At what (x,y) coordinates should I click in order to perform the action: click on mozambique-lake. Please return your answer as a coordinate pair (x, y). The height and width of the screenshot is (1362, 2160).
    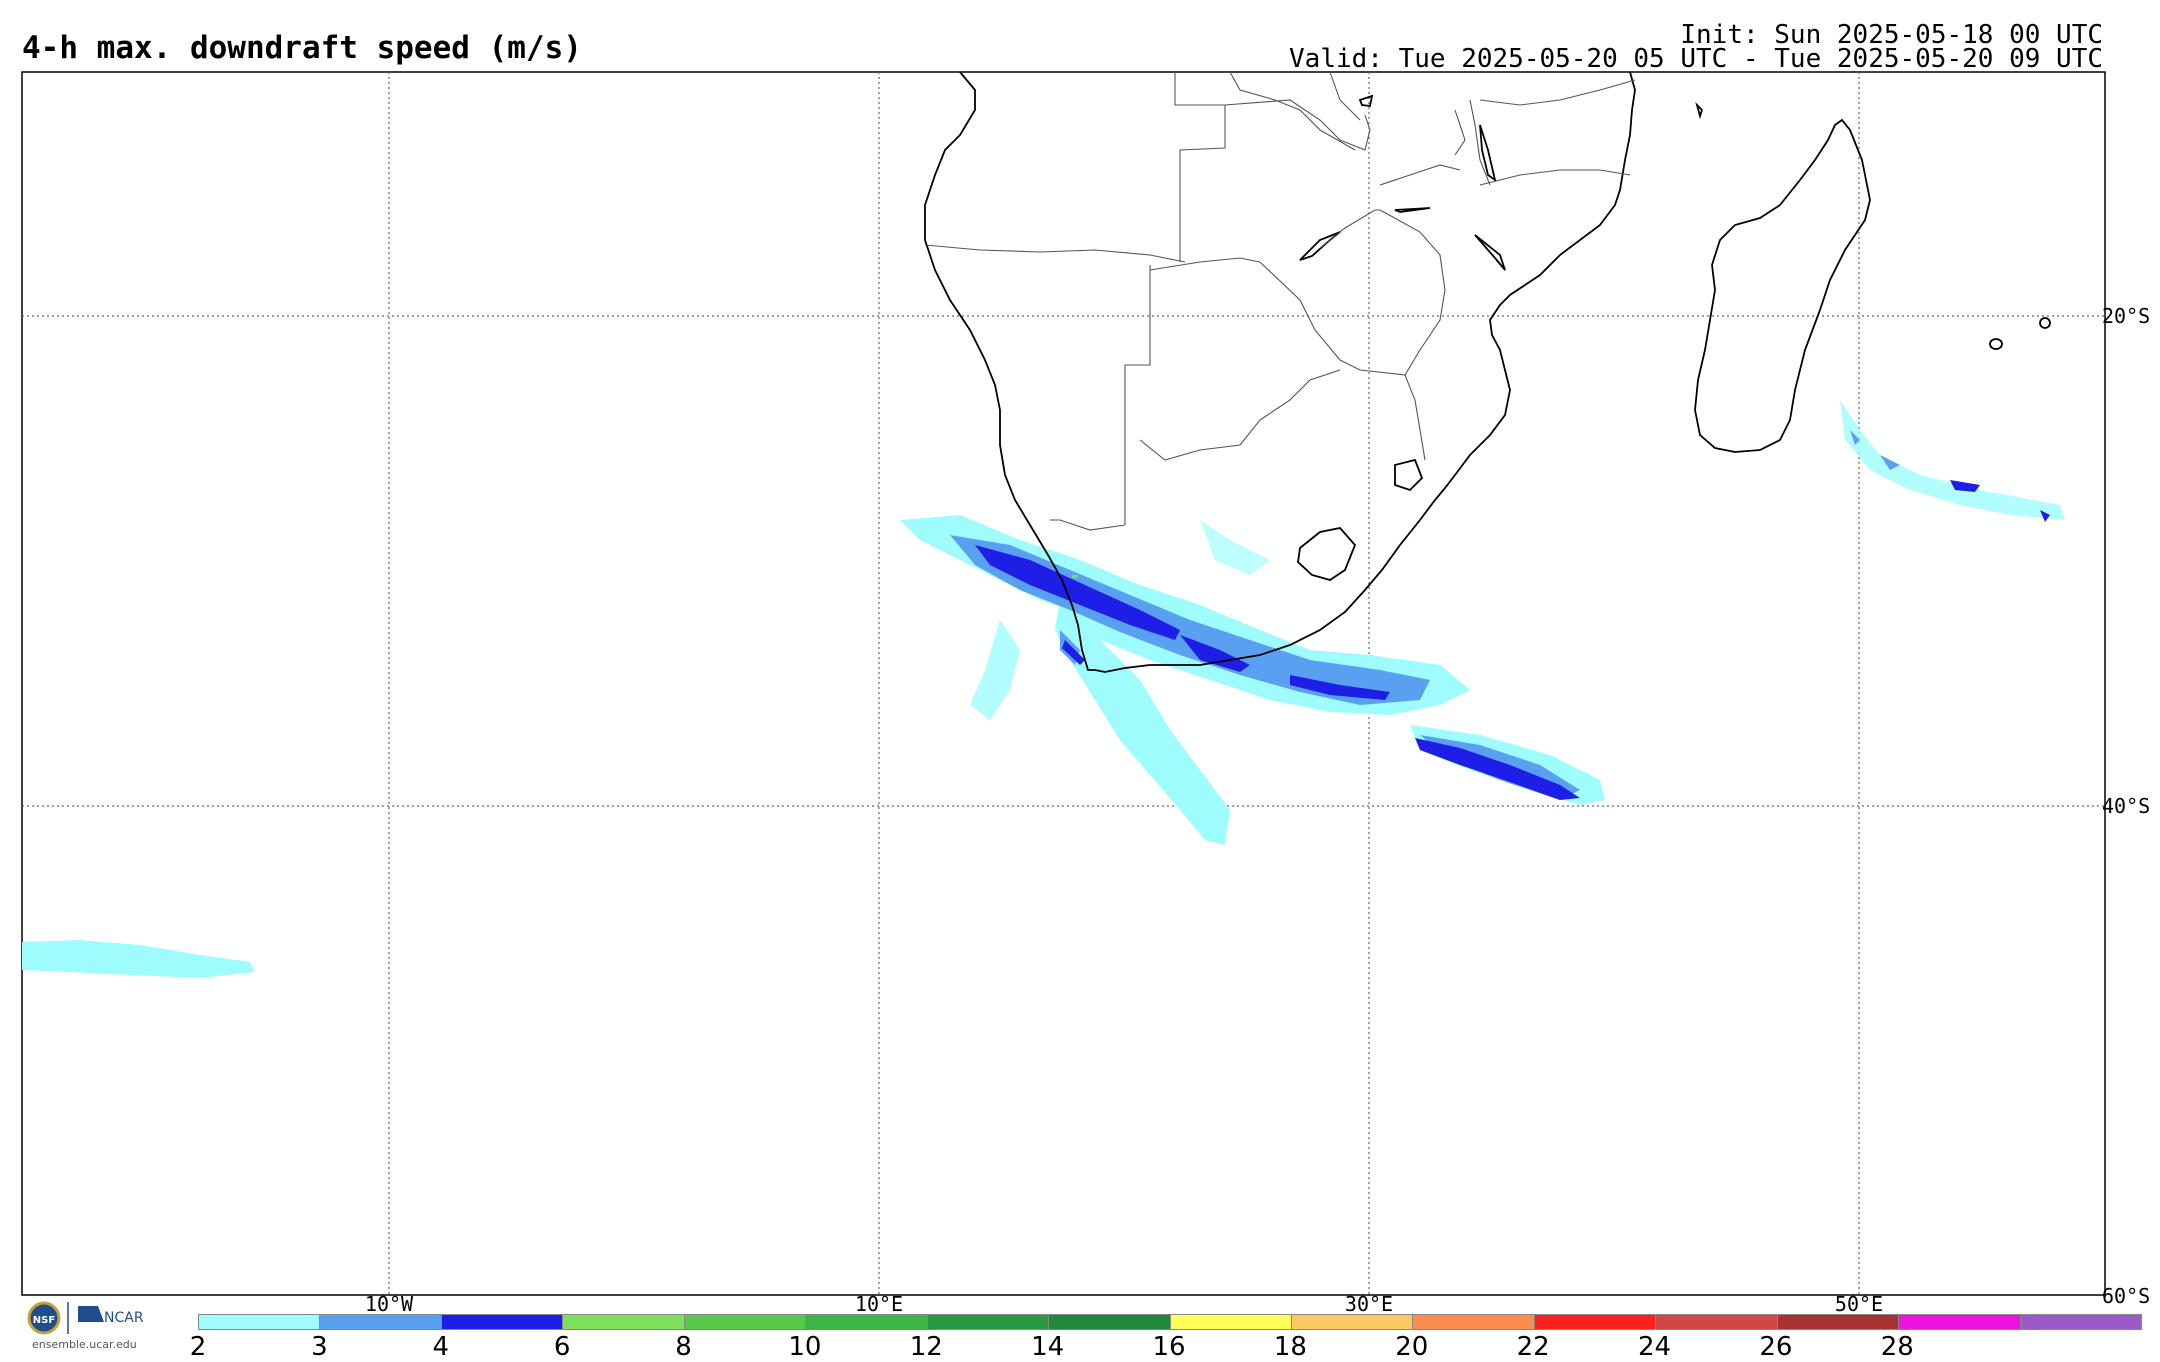
    Looking at the image, I should click on (1490, 252).